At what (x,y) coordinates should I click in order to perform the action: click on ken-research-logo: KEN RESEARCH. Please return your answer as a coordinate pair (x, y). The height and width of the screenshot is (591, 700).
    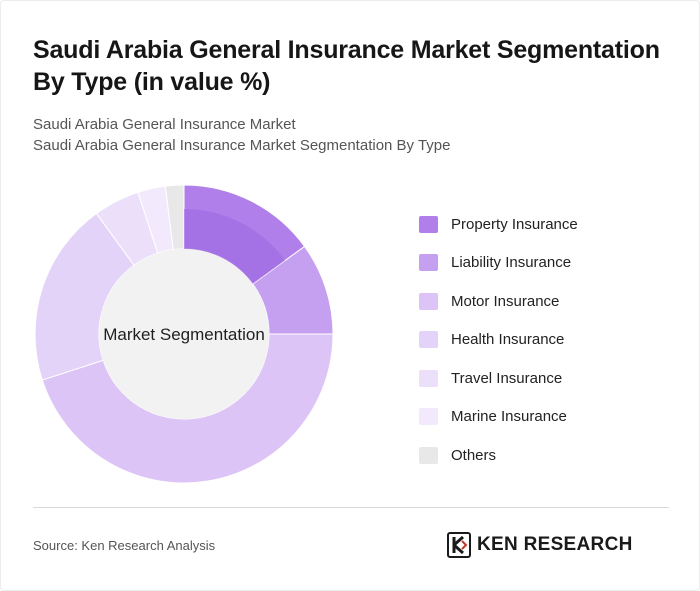
    Looking at the image, I should click on (540, 545).